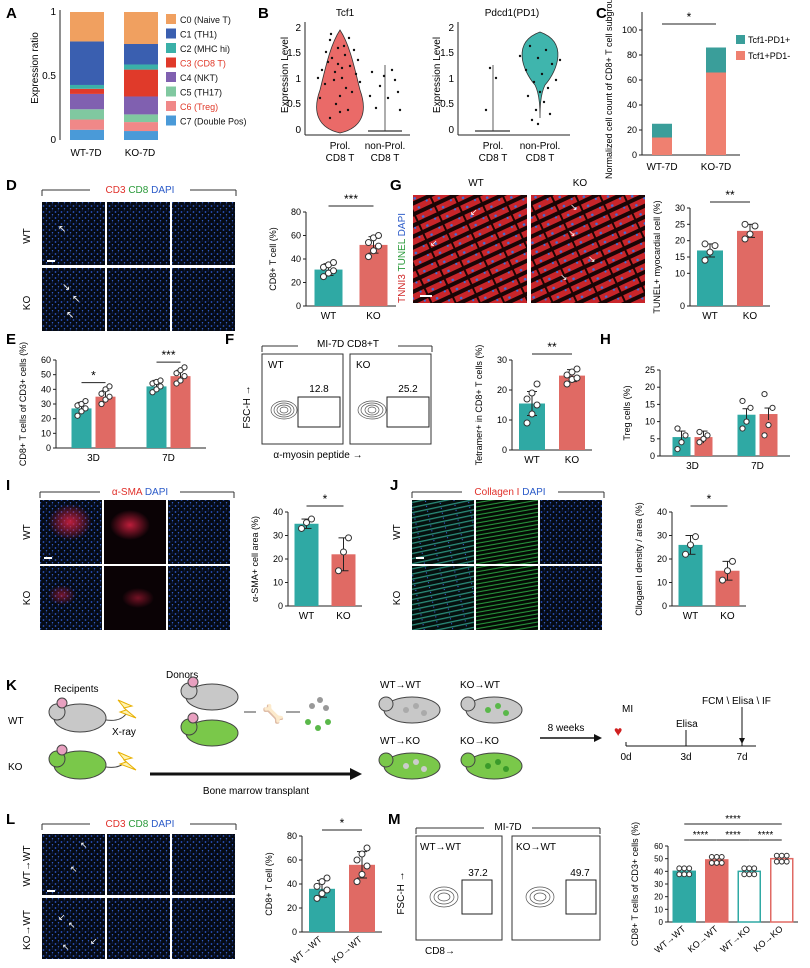  I want to click on svg-text: 0, so click(451, 130).